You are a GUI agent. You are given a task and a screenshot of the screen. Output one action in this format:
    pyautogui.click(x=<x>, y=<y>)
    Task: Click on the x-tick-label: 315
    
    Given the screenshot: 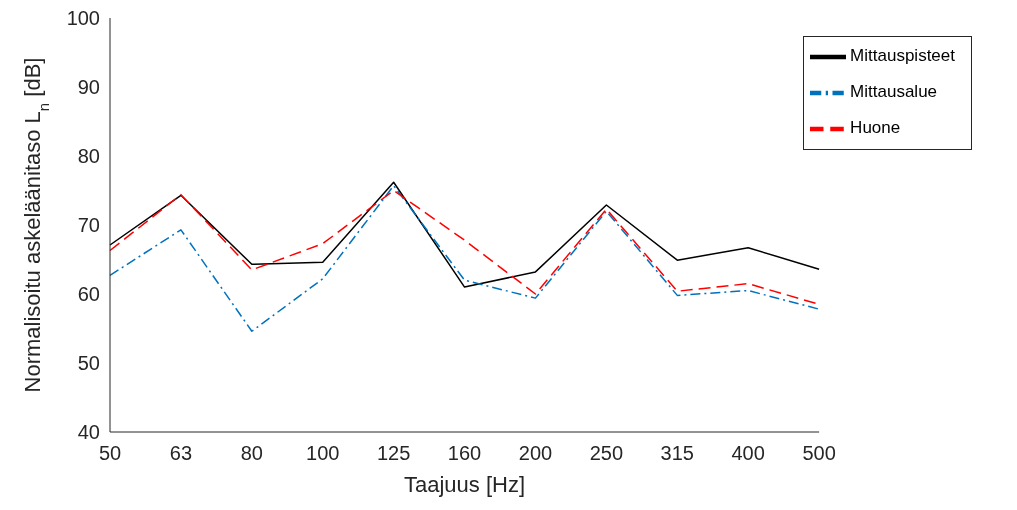 What is the action you would take?
    pyautogui.click(x=677, y=453)
    